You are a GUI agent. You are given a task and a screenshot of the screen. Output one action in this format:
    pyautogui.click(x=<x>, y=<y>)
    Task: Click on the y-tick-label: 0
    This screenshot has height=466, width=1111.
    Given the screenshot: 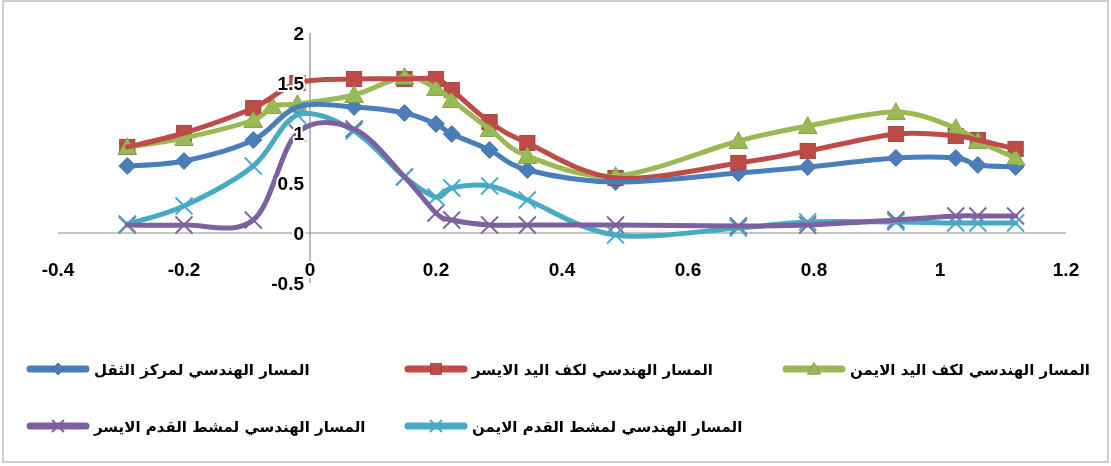 What is the action you would take?
    pyautogui.click(x=298, y=233)
    